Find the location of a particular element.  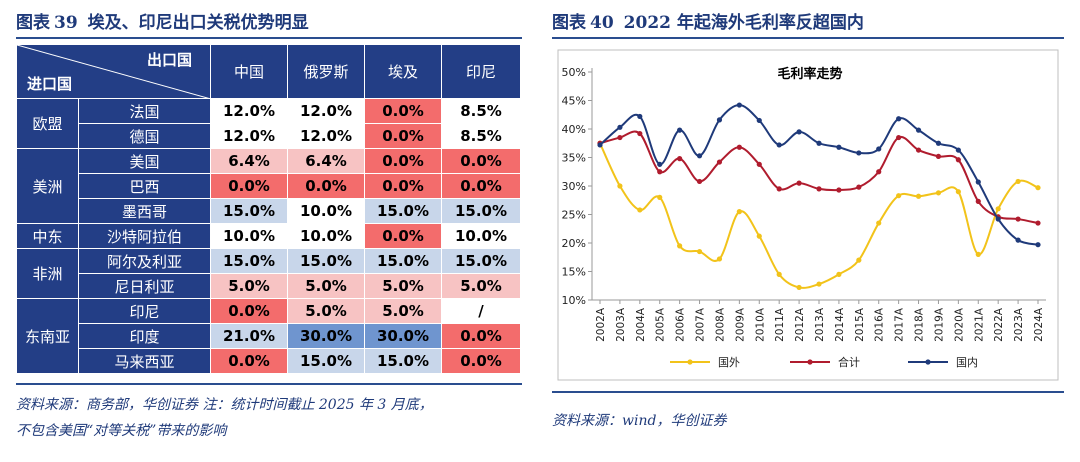

table-row: 非洲 阿尔及利亚 15.0% 15.0% 15.0% 15.0% is located at coordinates (268, 273).